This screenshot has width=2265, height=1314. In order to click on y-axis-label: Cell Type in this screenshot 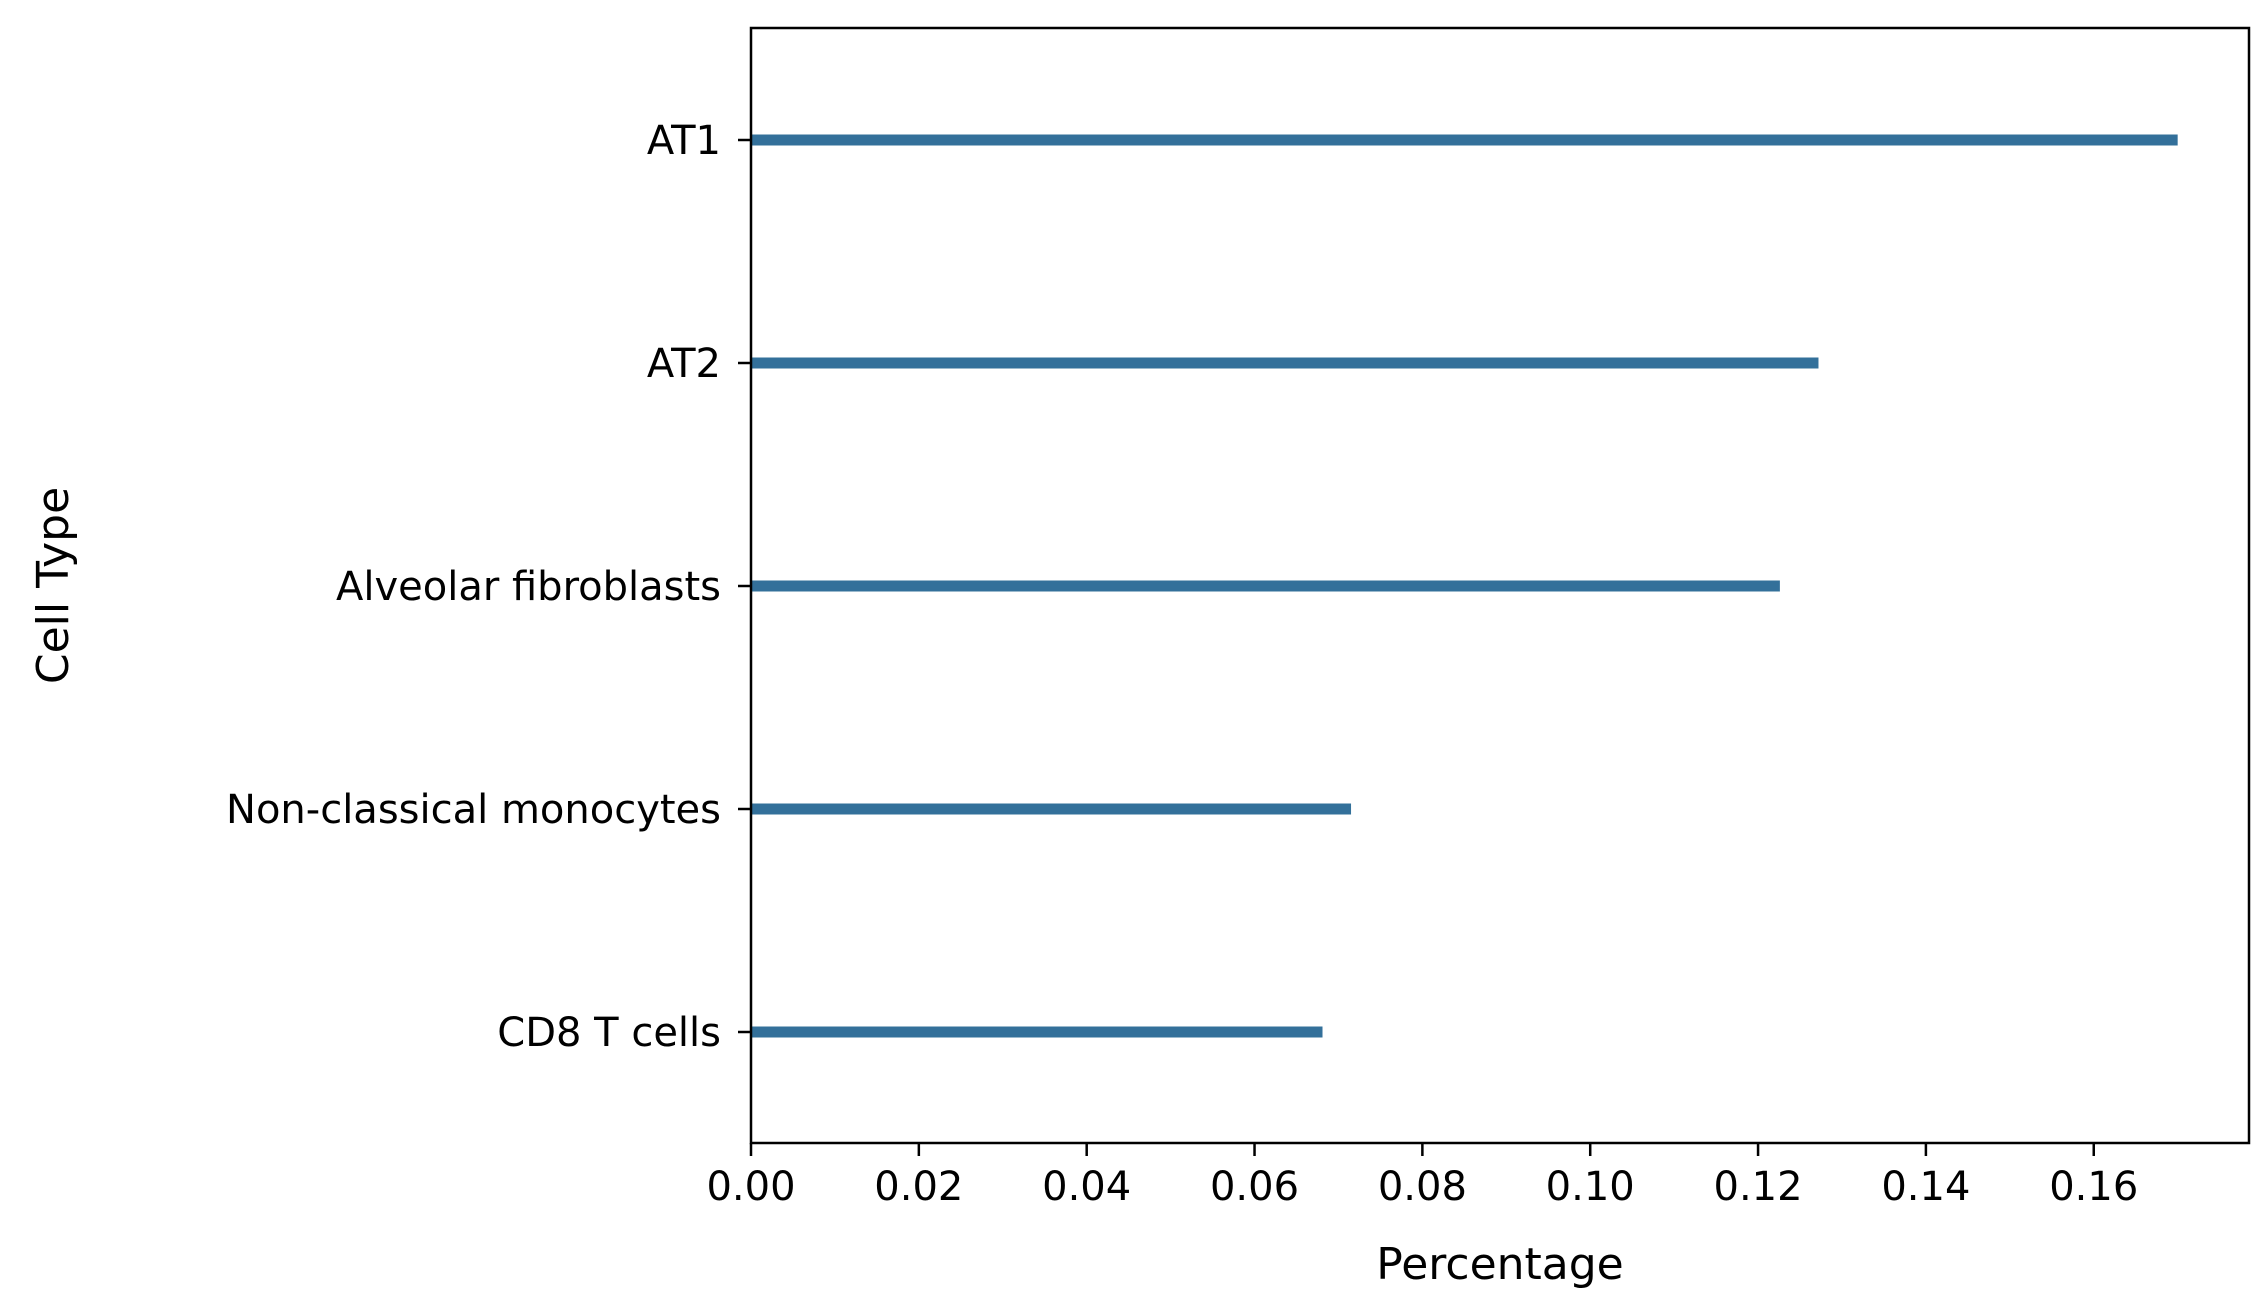, I will do `click(53, 585)`.